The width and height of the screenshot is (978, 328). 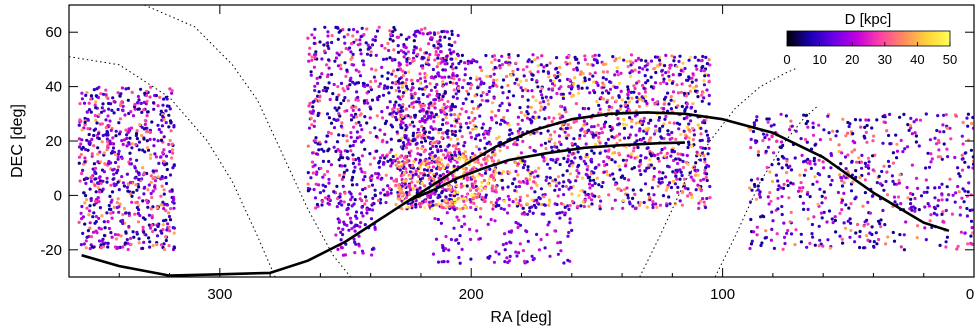 What do you see at coordinates (219, 294) in the screenshot?
I see `x-tick-label: 300` at bounding box center [219, 294].